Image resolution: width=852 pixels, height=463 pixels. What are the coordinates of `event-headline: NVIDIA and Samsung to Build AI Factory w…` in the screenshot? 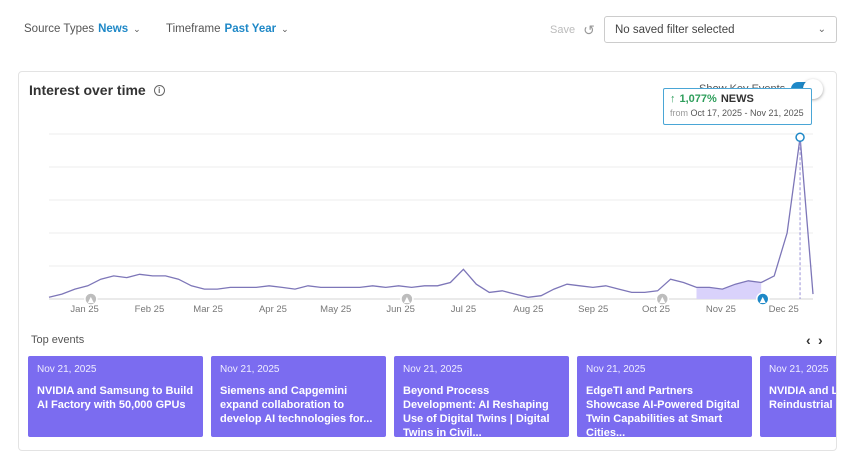 It's located at (115, 398).